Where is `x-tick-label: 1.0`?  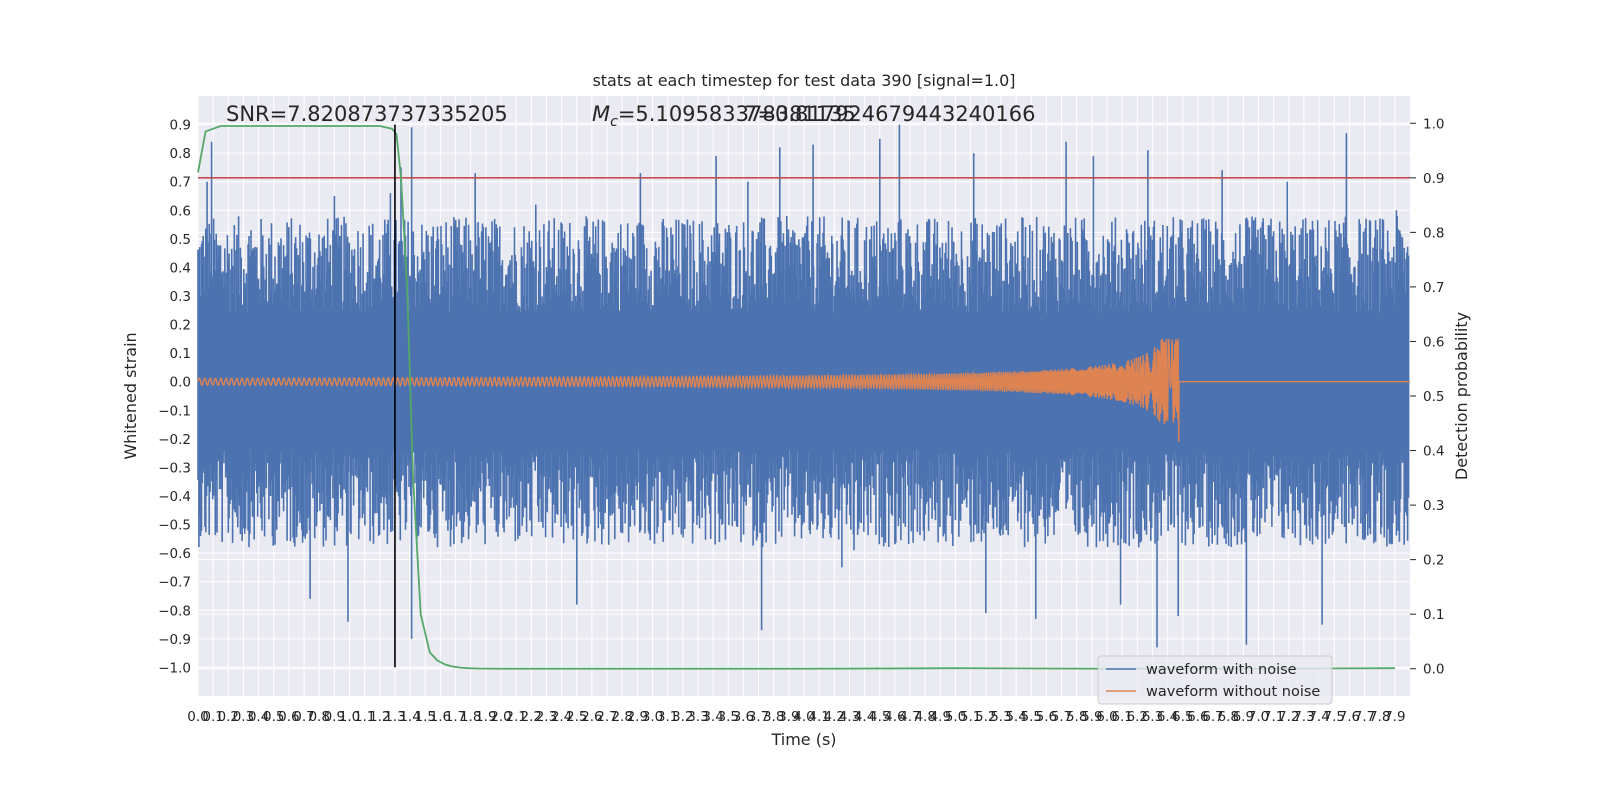 x-tick-label: 1.0 is located at coordinates (349, 717).